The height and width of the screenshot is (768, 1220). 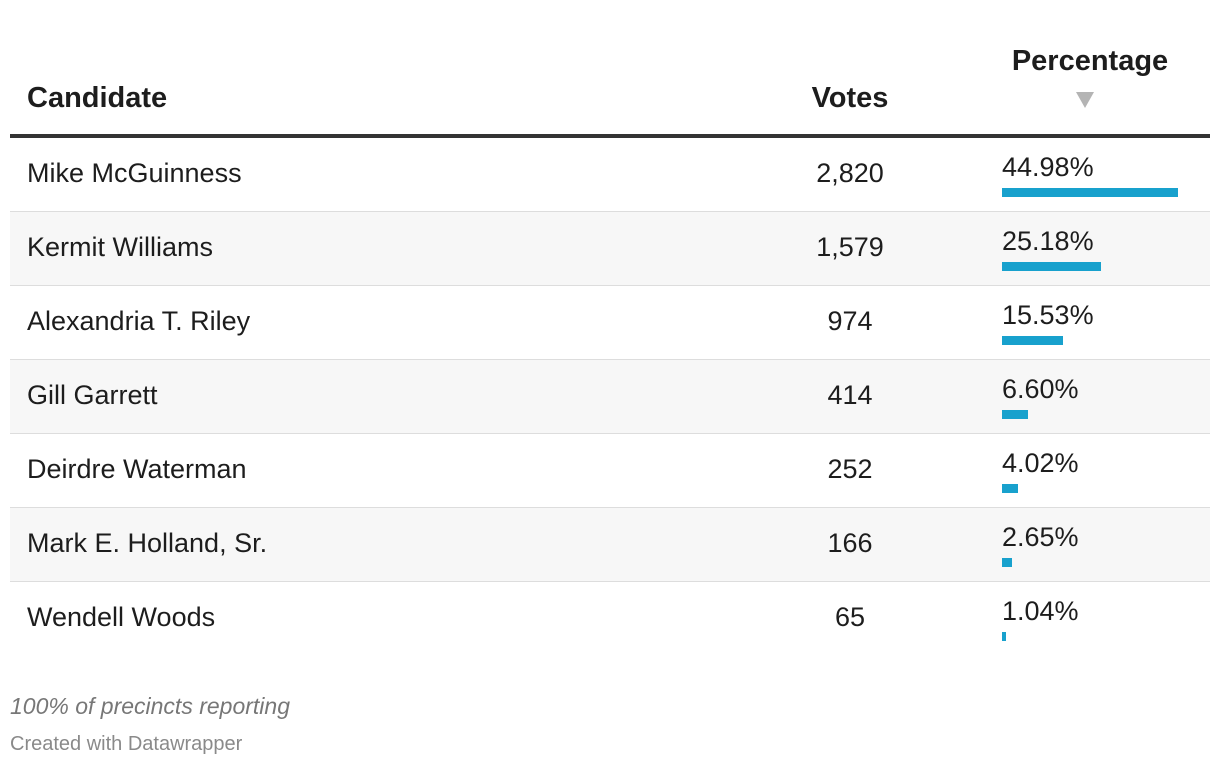 What do you see at coordinates (1090, 61) in the screenshot?
I see `header-percentage: Percentage` at bounding box center [1090, 61].